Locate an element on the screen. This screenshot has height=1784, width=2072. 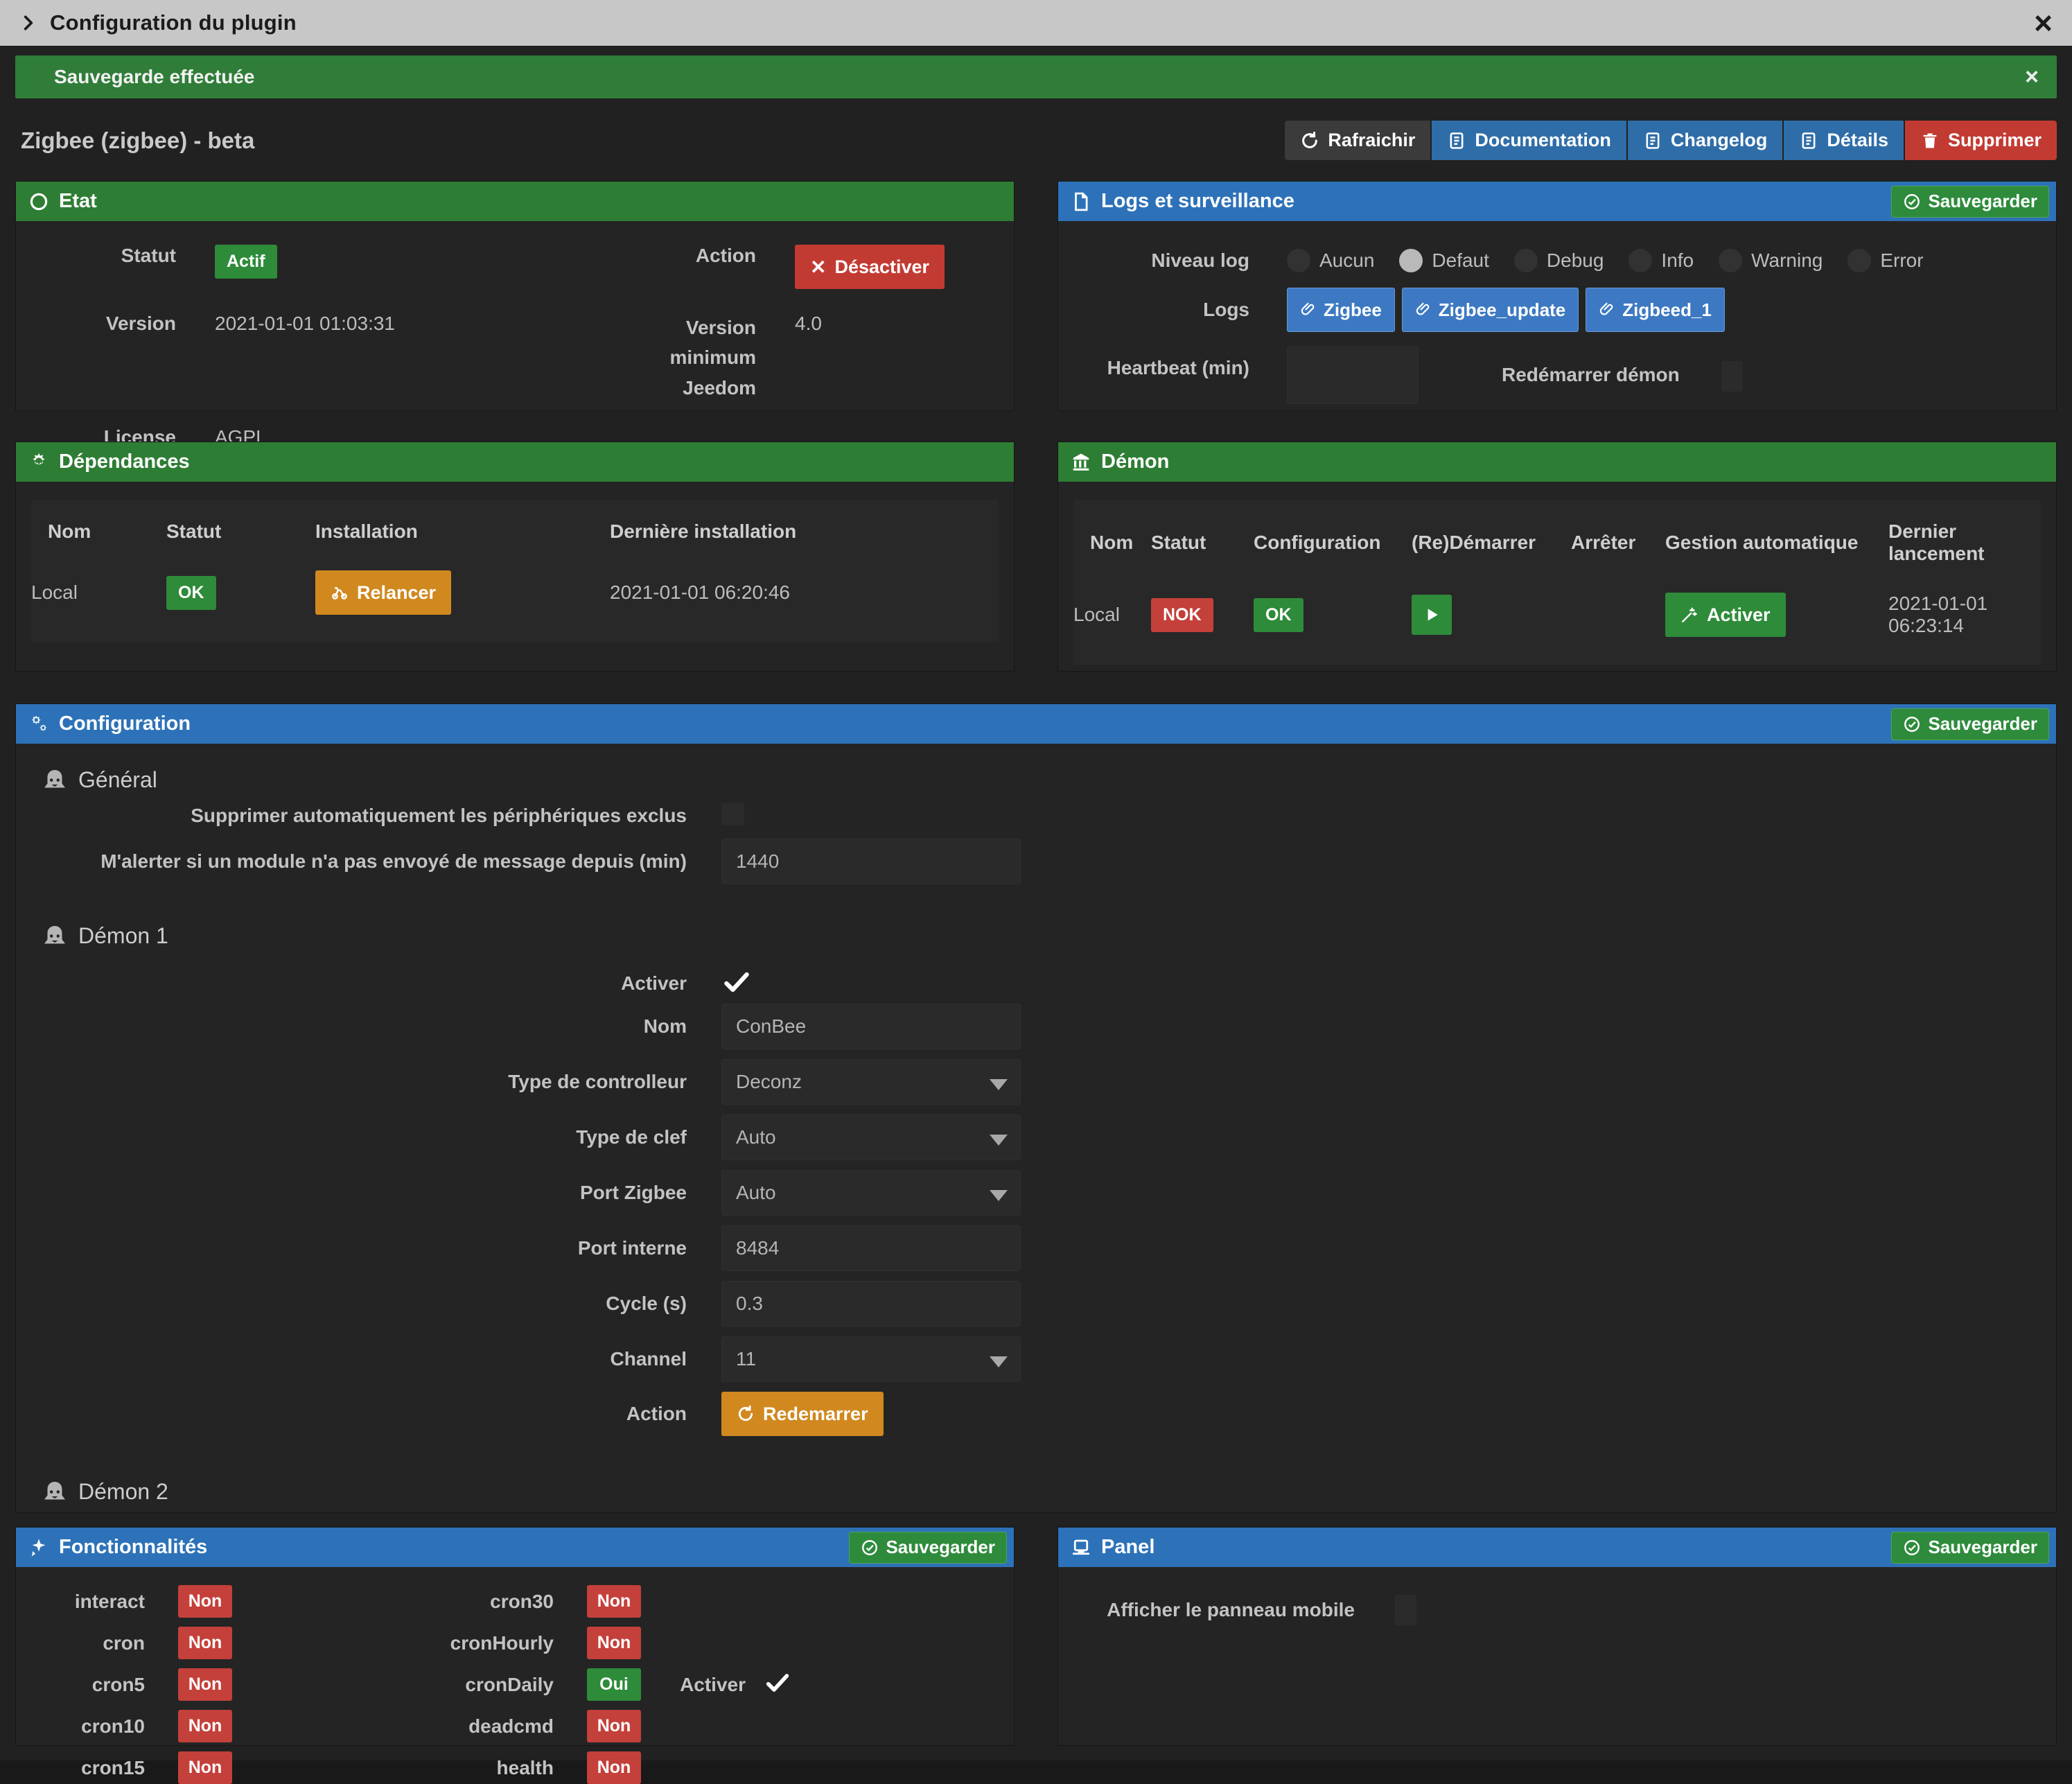
feat-cron10-badge: Non is located at coordinates (205, 1726).